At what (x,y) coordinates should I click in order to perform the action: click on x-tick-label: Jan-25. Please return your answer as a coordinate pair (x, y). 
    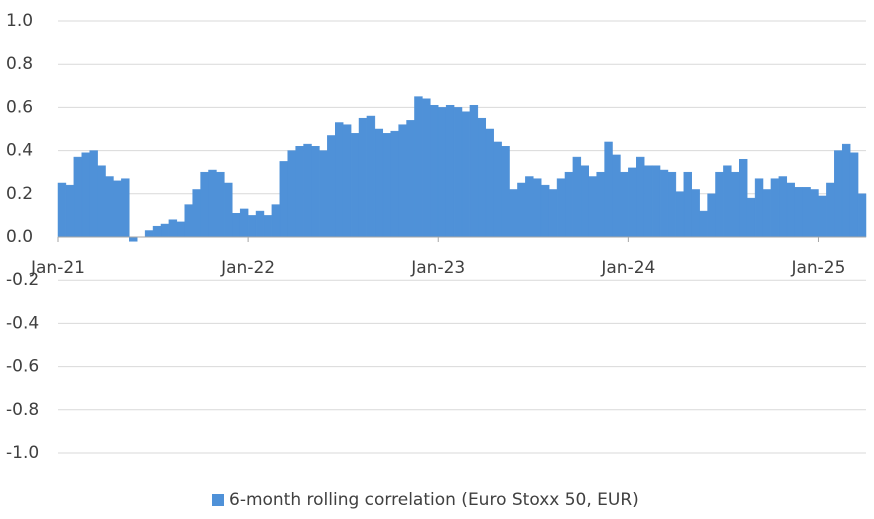
    Looking at the image, I should click on (817, 268).